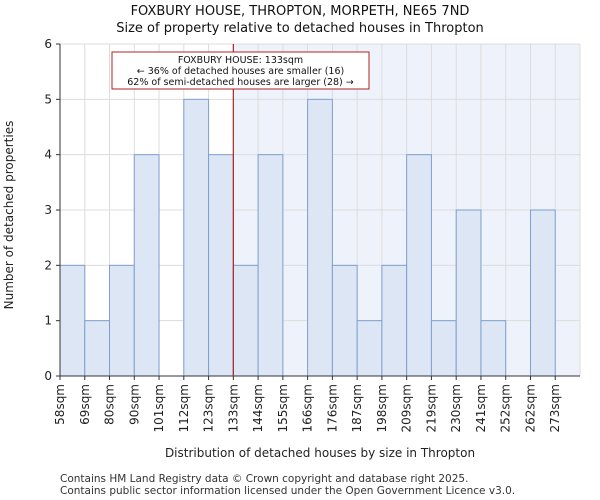 This screenshot has height=500, width=600. Describe the element at coordinates (9, 215) in the screenshot. I see `y-axis-label: Number of detached properties` at that location.